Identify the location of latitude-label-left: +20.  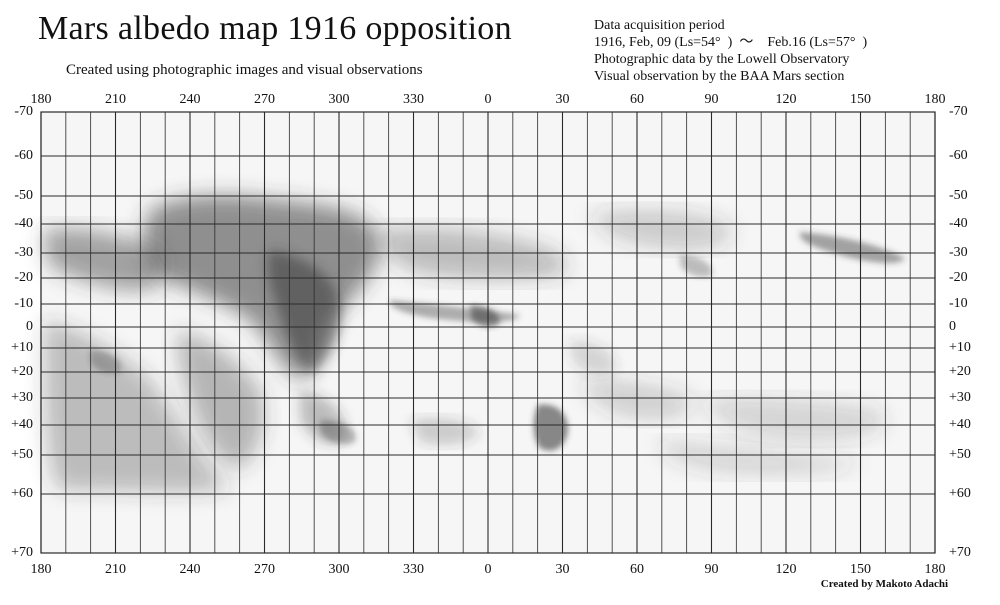
(22, 371).